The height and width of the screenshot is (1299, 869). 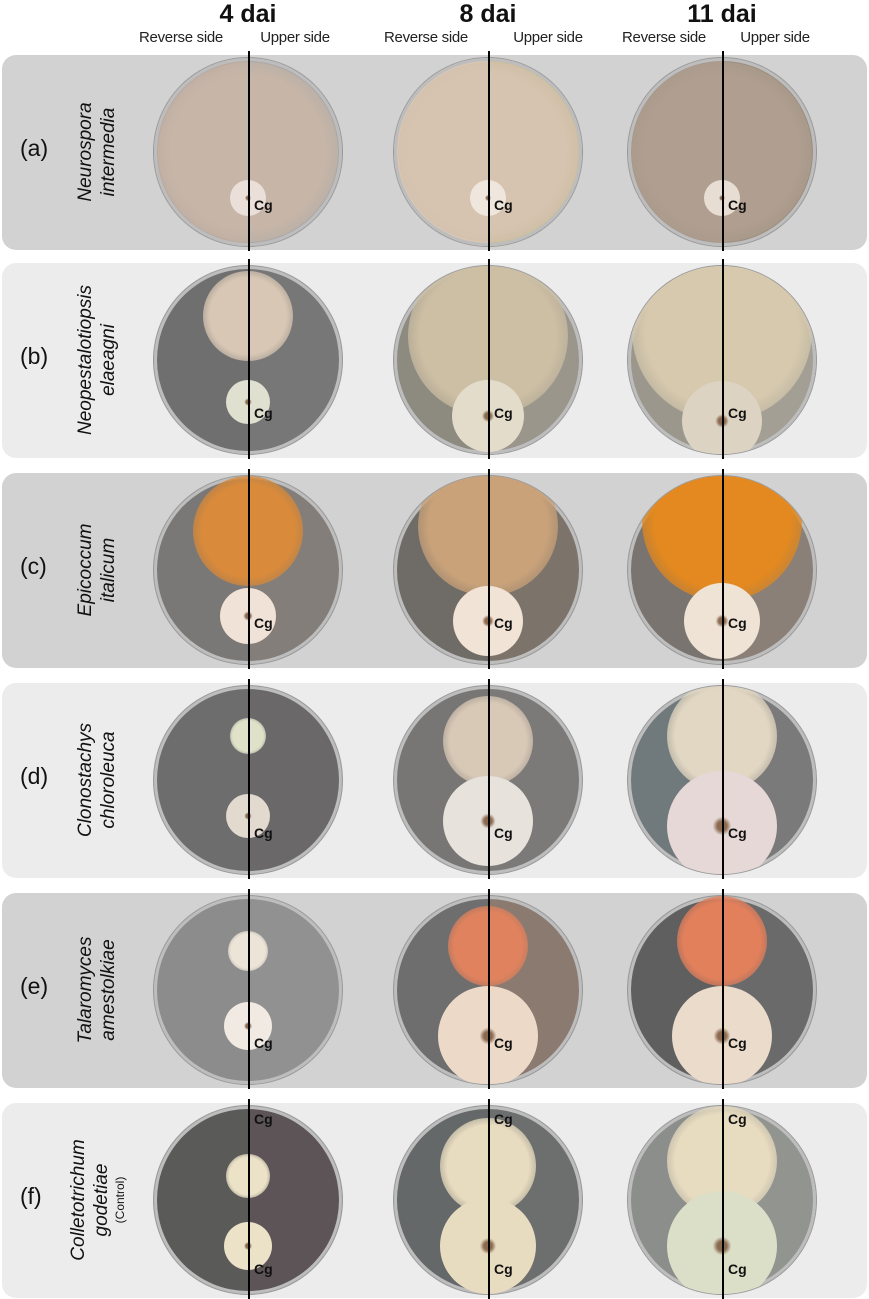 I want to click on species-name: Neurospora intermedia, so click(x=97, y=151).